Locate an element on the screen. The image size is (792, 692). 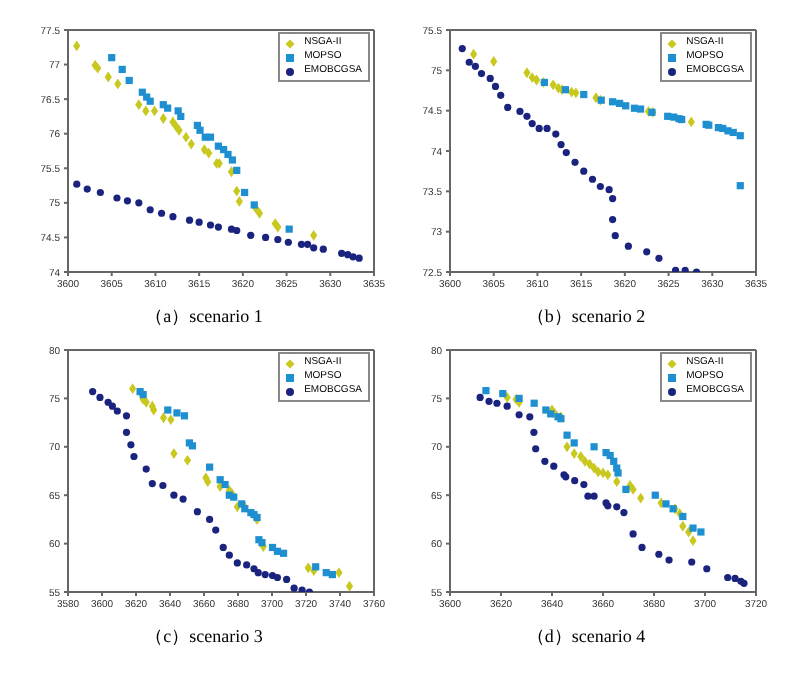
text: （a）scenario 1 is located at coordinates (204, 317).